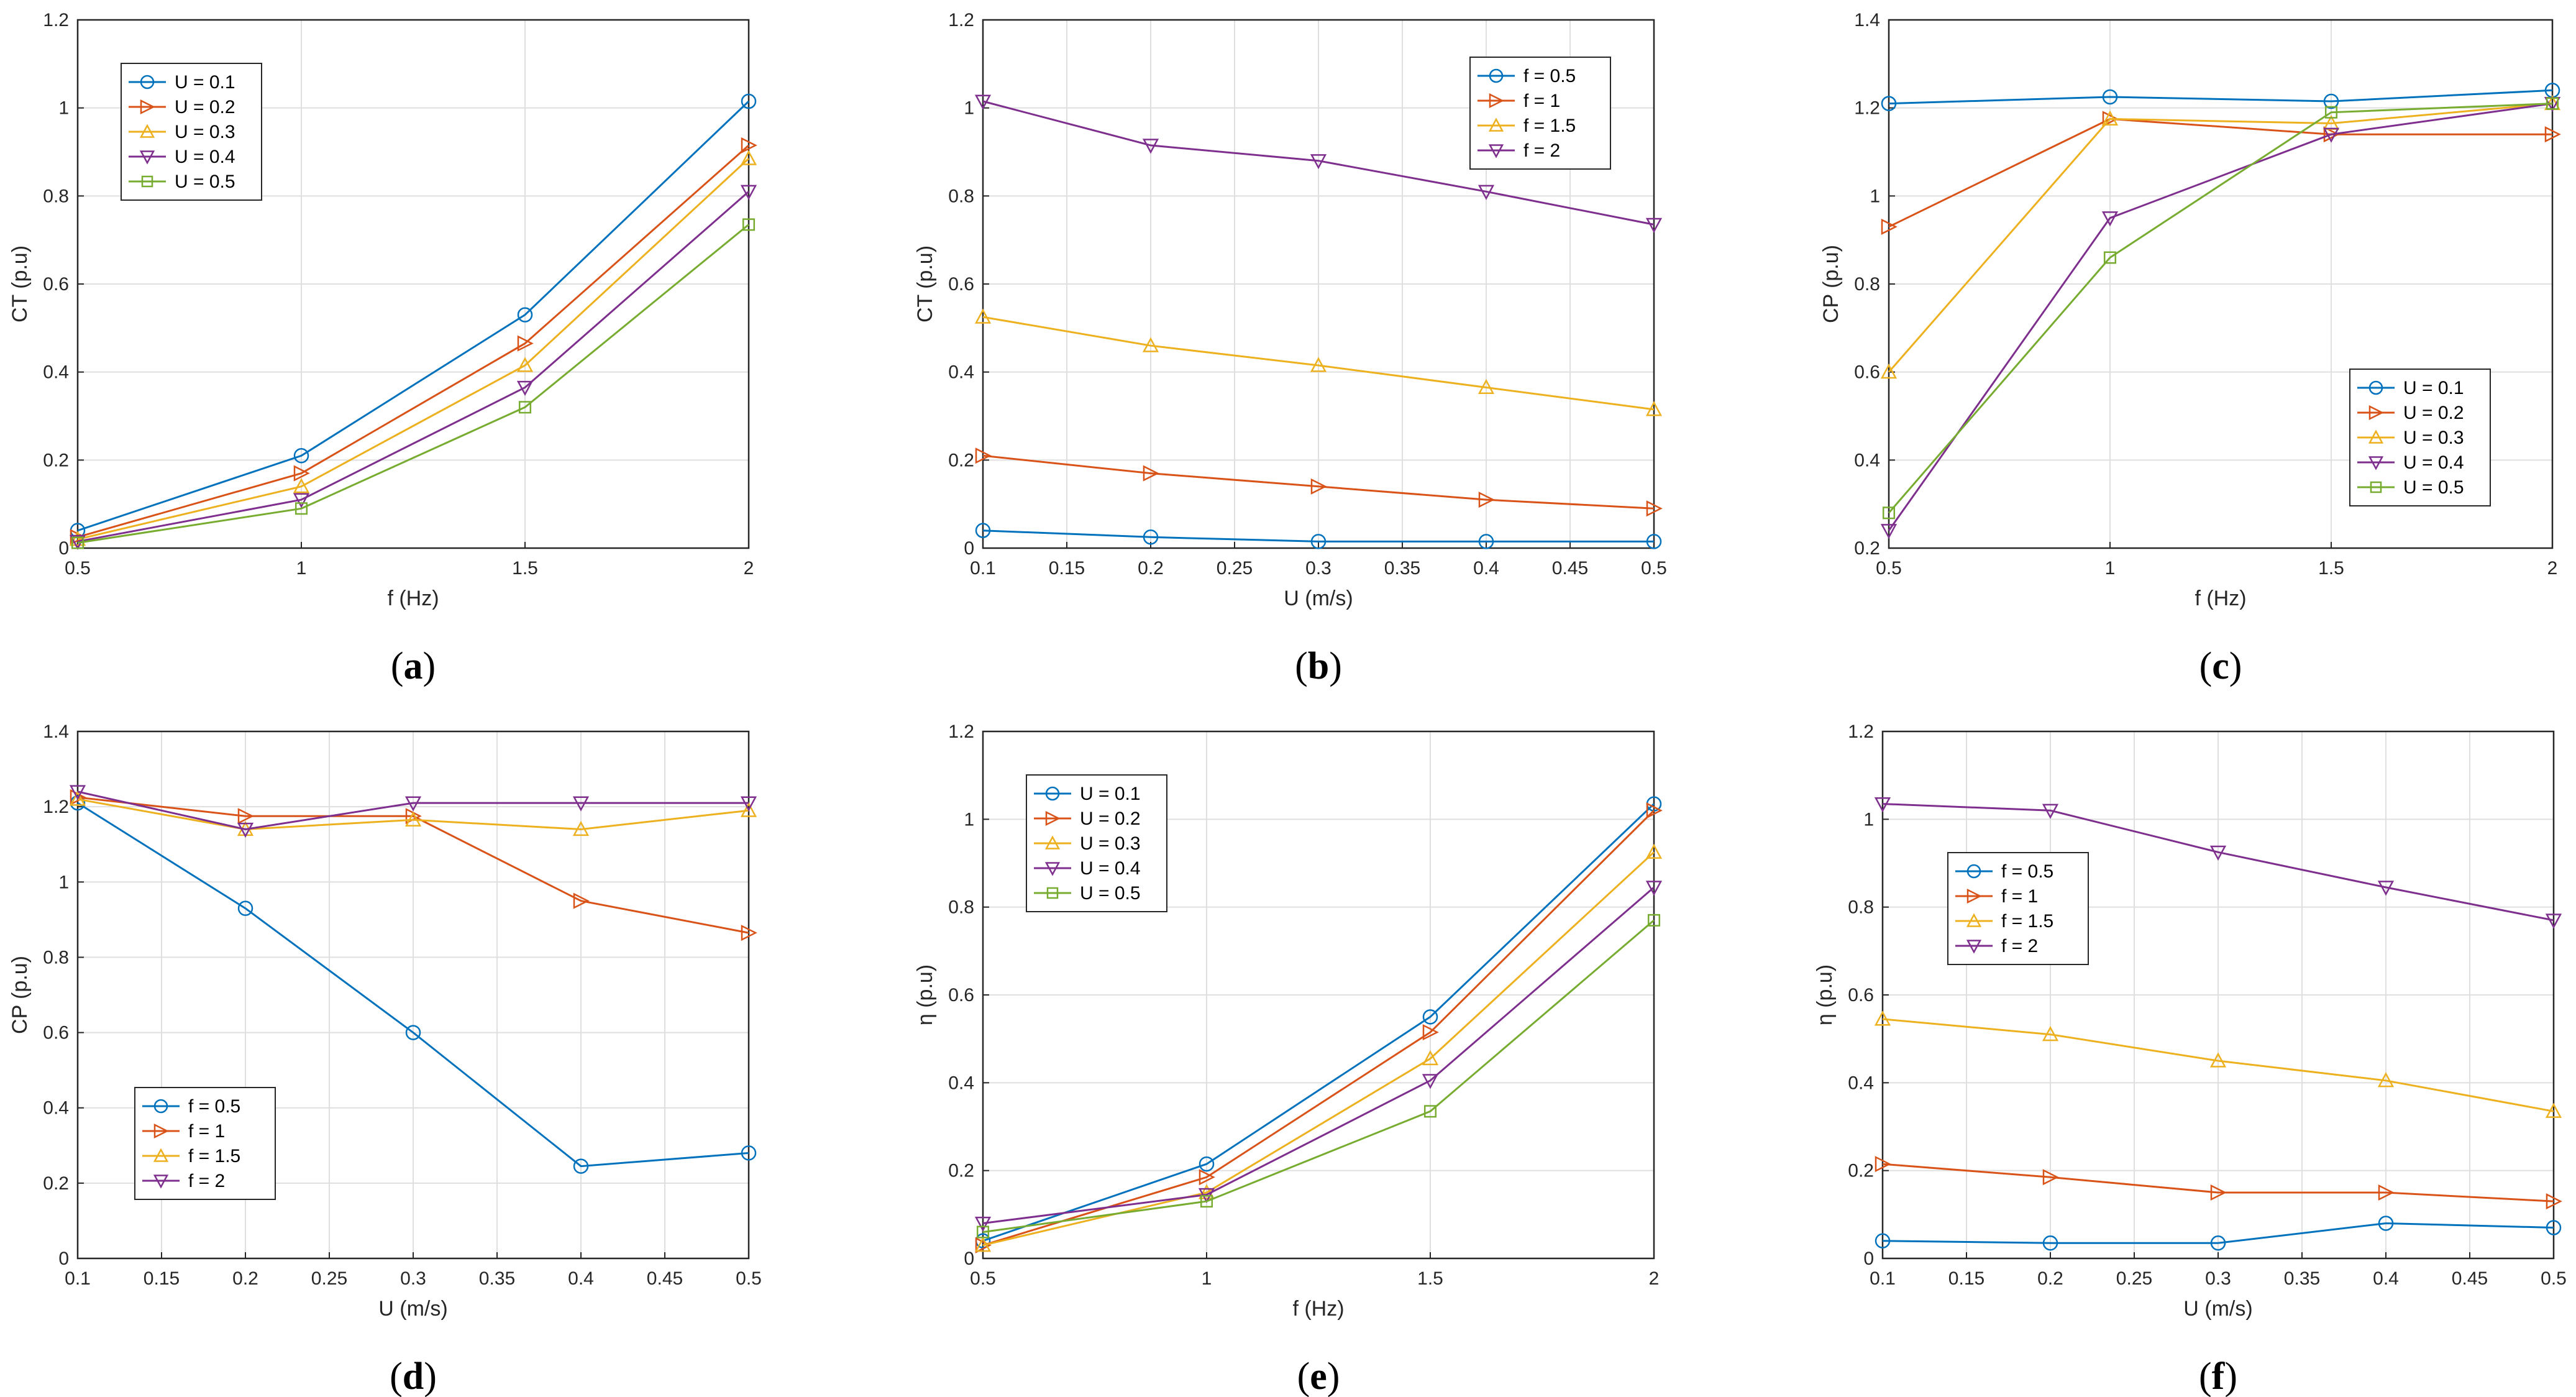 The image size is (2576, 1397). I want to click on y-tick-label: 0.8, so click(56, 196).